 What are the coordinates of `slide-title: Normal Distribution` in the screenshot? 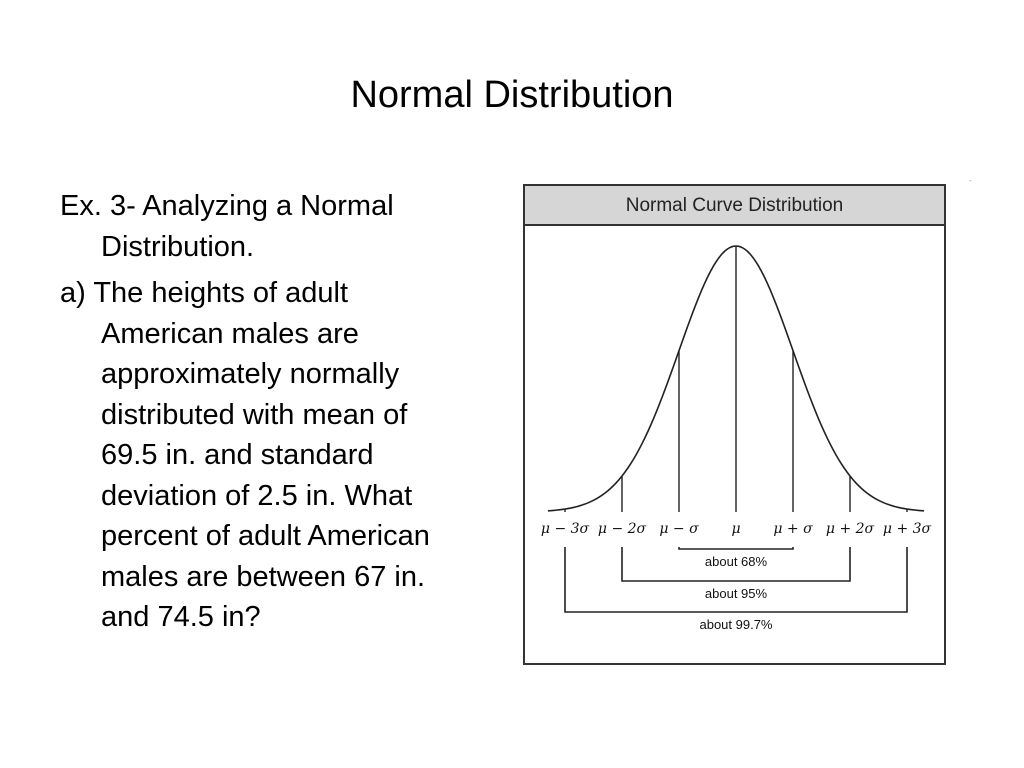 It's located at (512, 95).